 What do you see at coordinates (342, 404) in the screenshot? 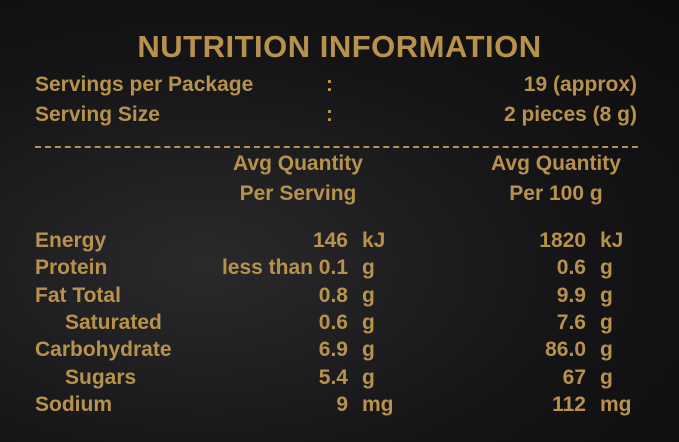
I see `value-per-serving: 9` at bounding box center [342, 404].